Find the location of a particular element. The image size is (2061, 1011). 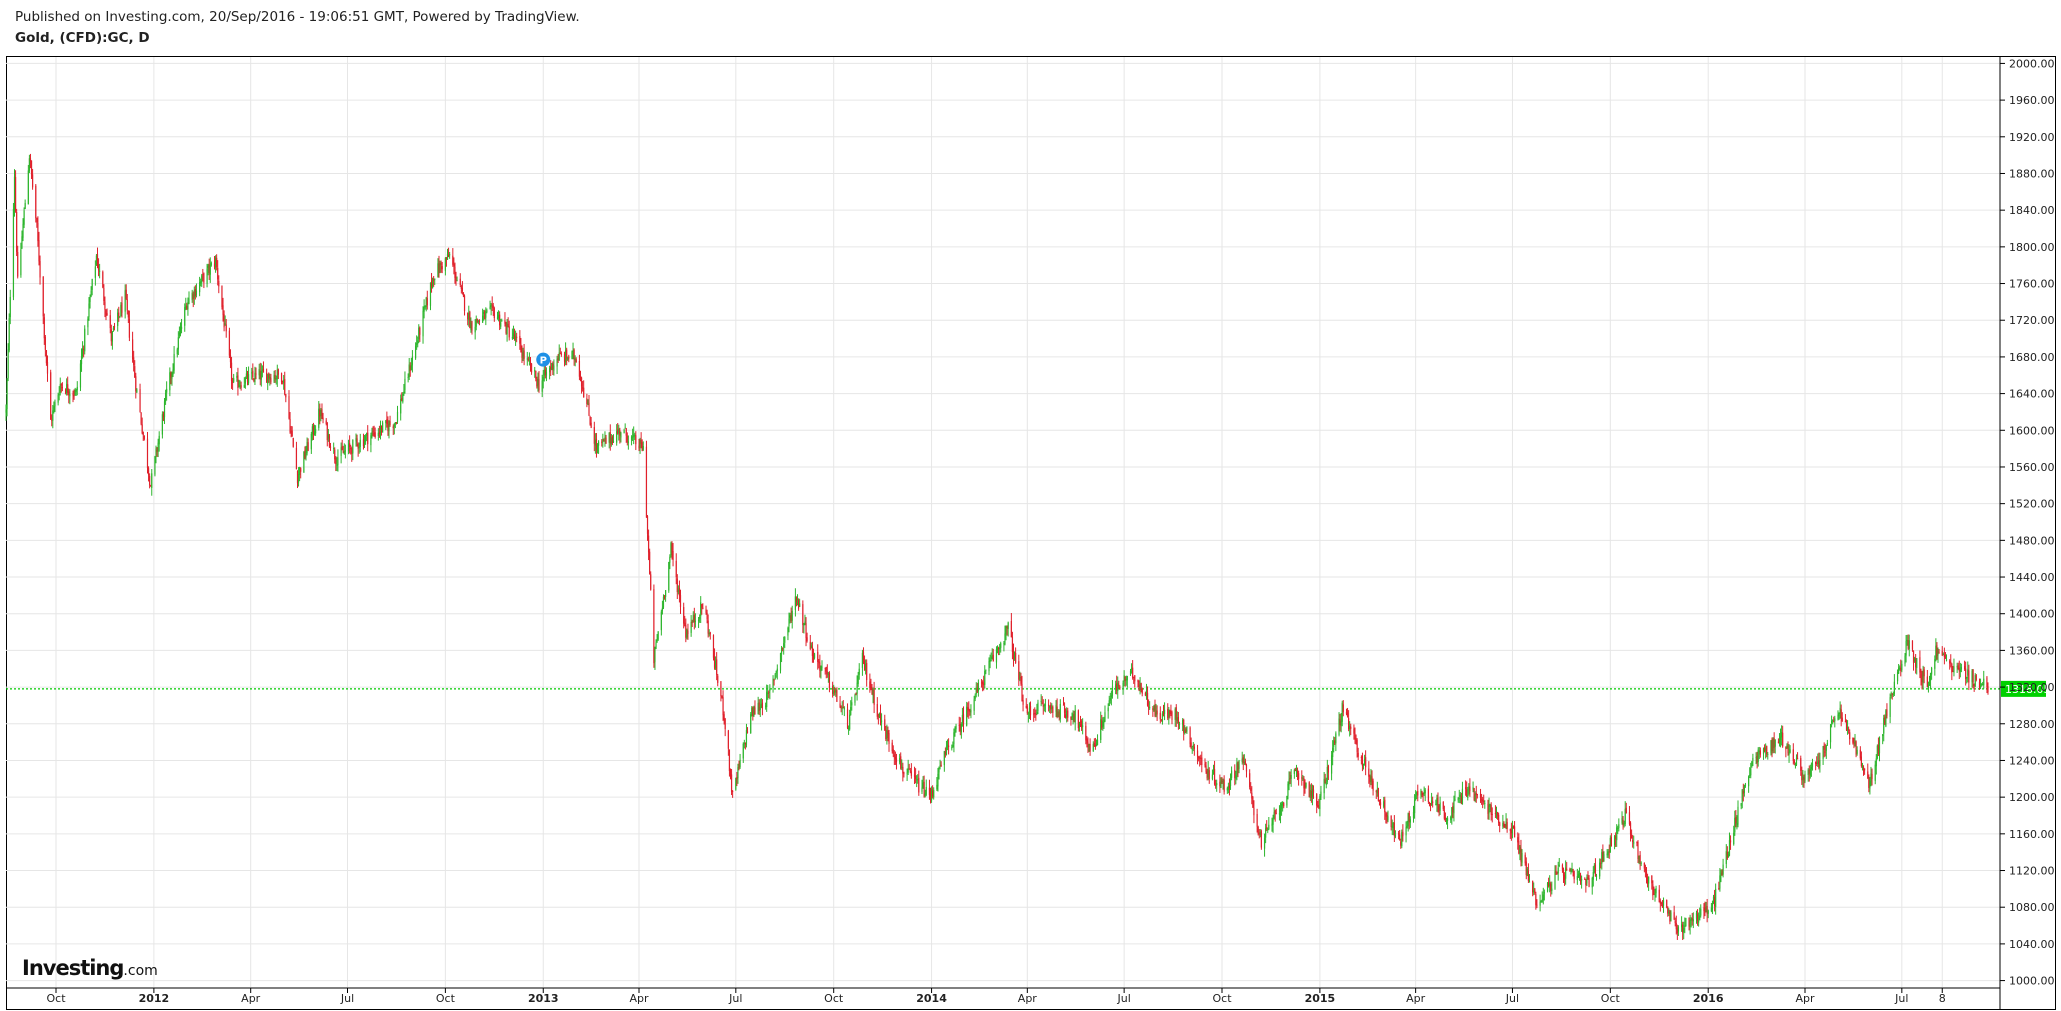

y-tick-label: 1160.00 is located at coordinates (2032, 834).